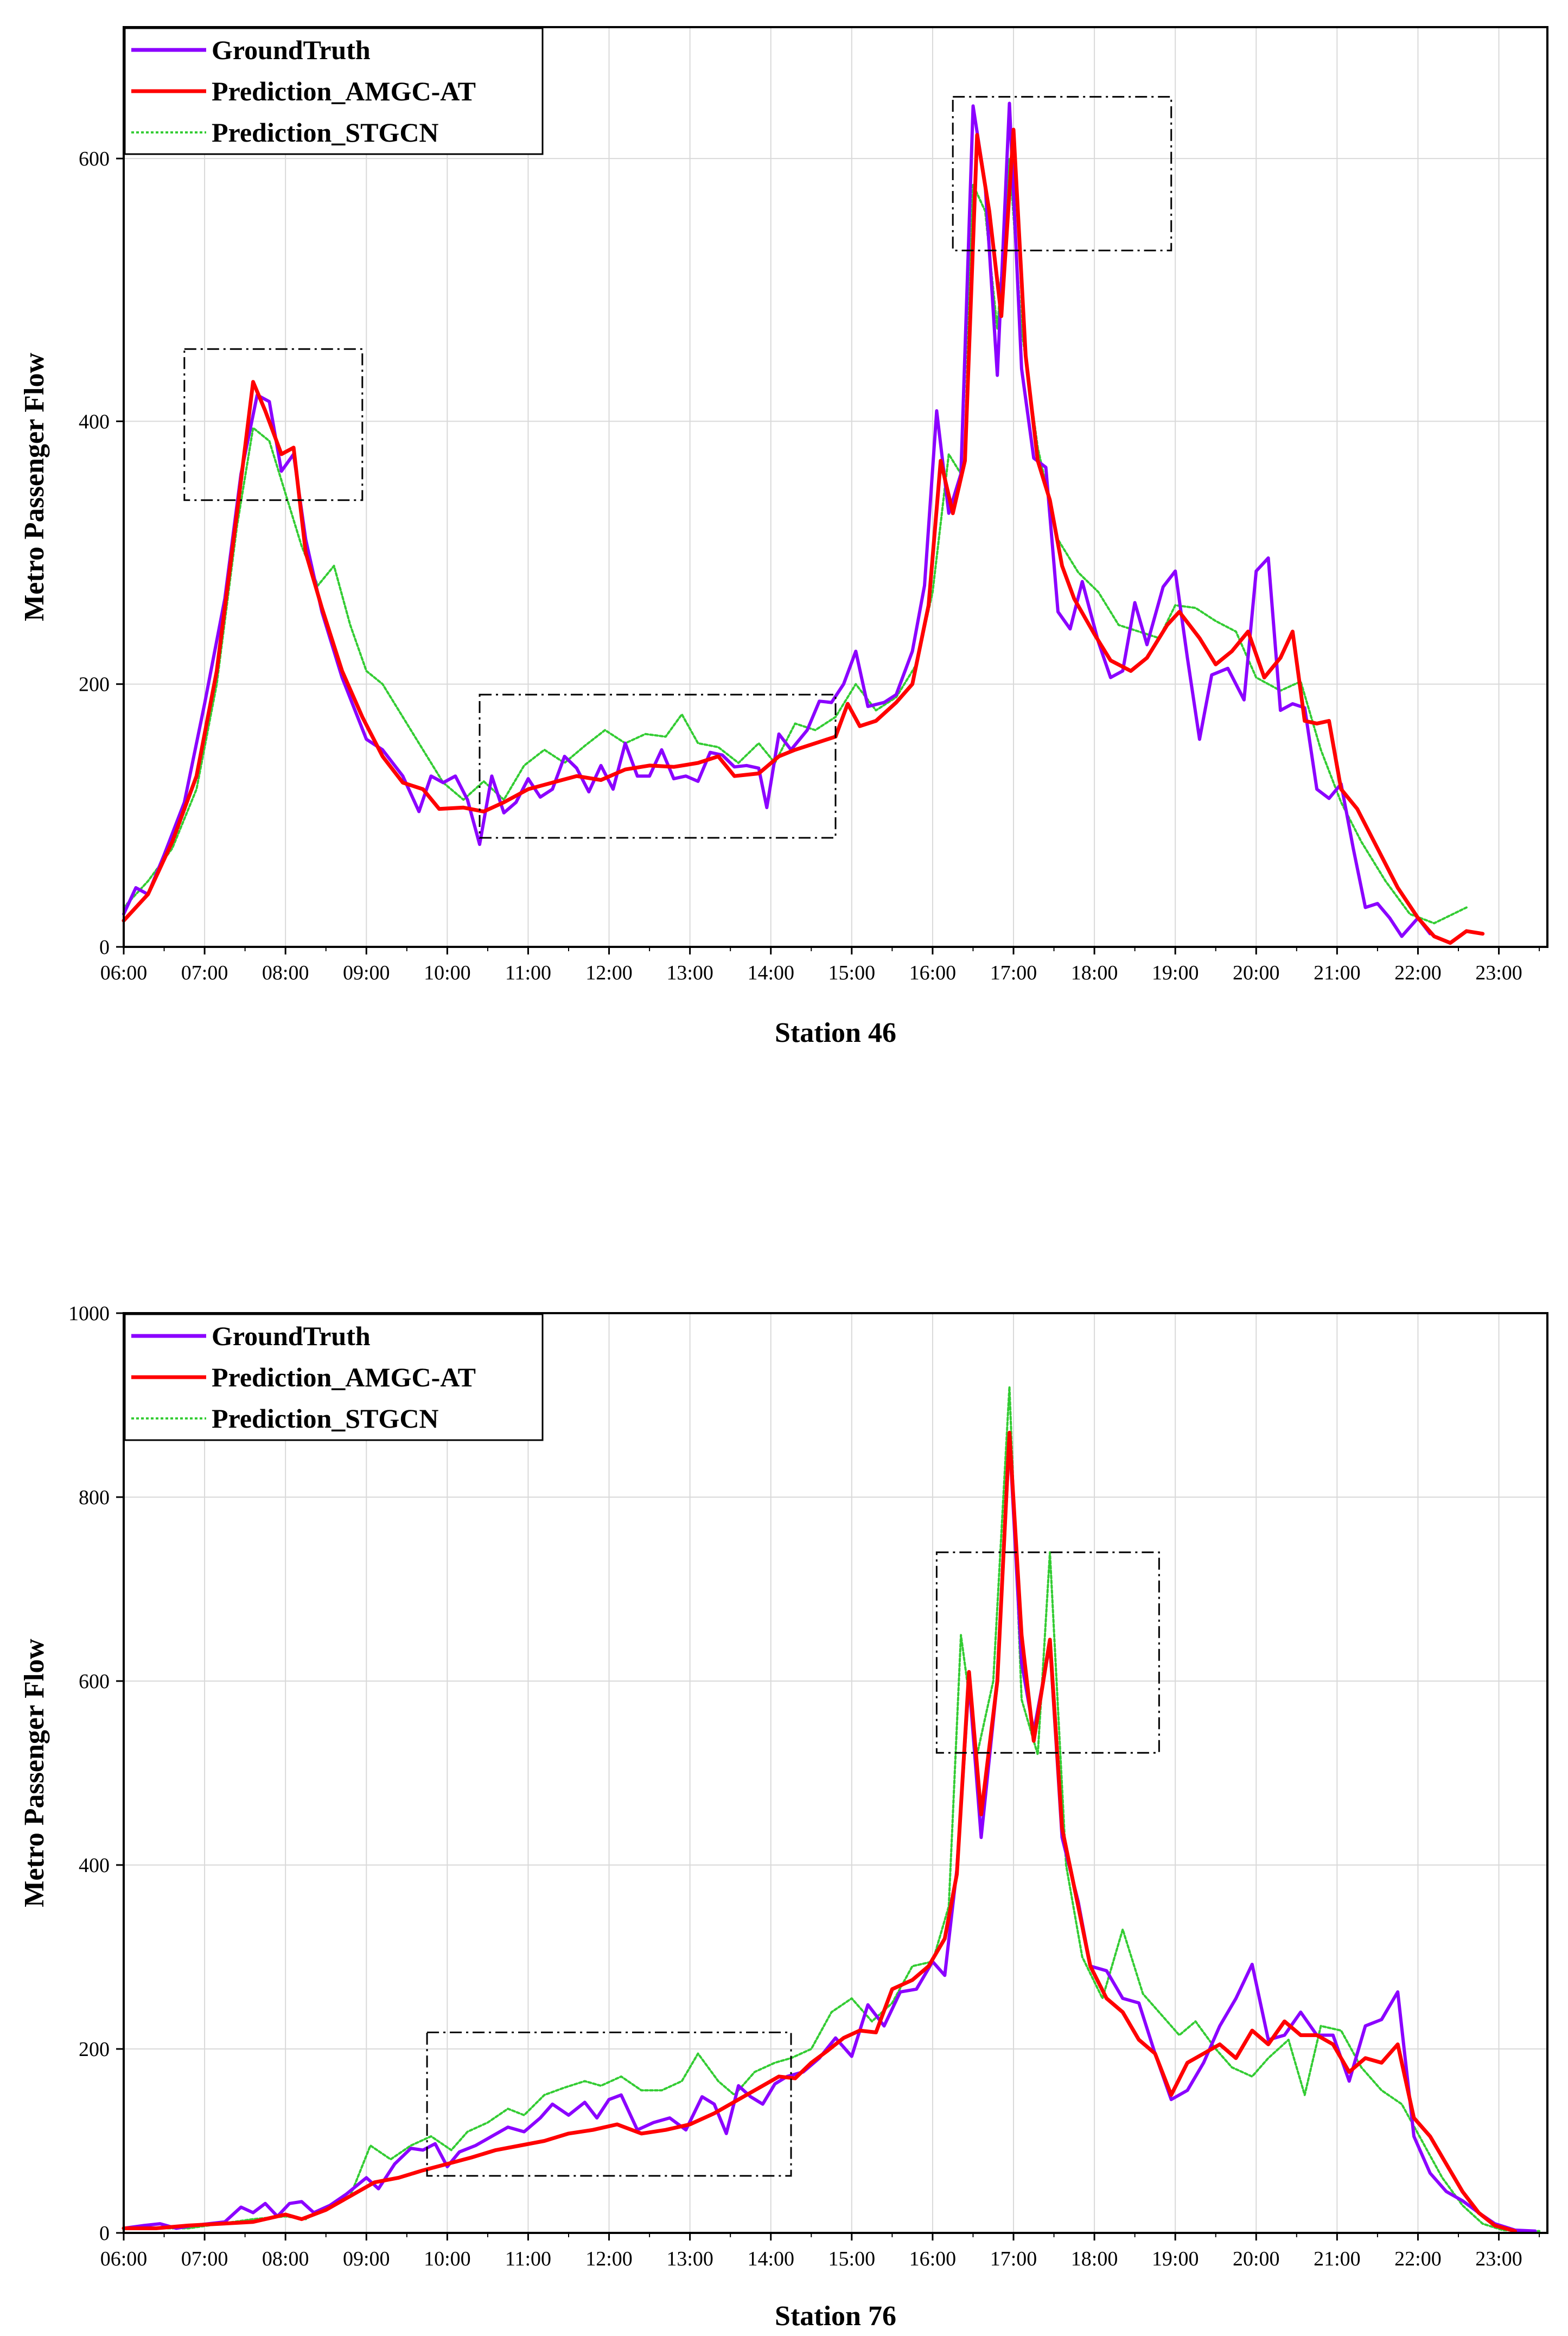  Describe the element at coordinates (835, 1033) in the screenshot. I see `x-axis-title: Station 46` at that location.